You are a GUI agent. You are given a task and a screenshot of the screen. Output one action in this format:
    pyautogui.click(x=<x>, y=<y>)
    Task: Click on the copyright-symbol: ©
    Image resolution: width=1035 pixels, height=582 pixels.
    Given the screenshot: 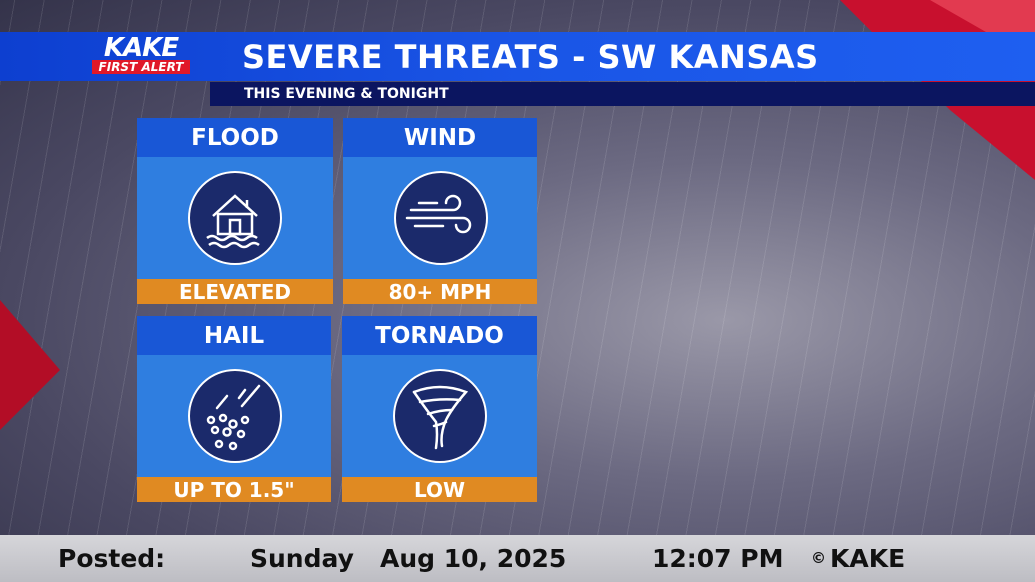 What is the action you would take?
    pyautogui.click(x=818, y=558)
    